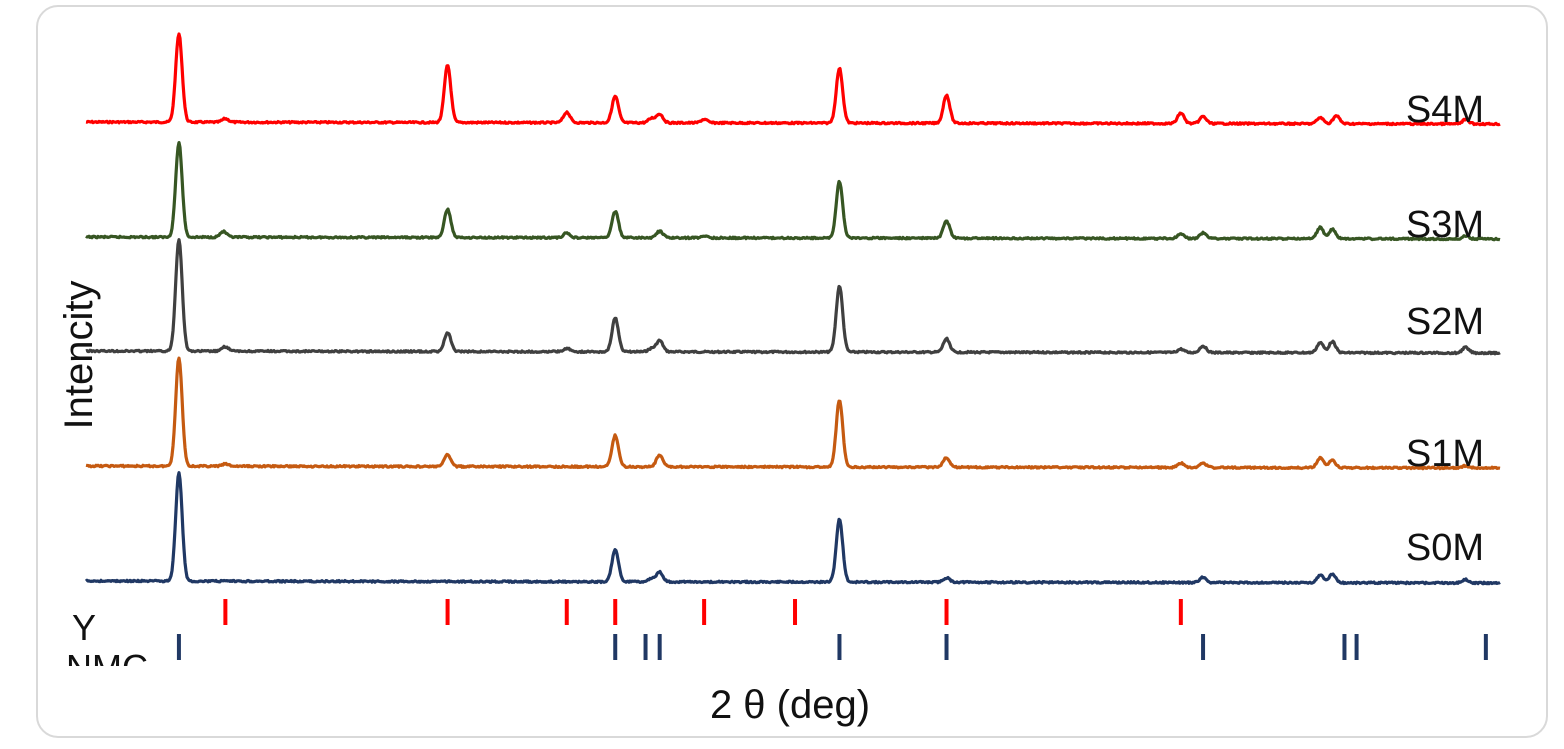 This screenshot has height=749, width=1564. What do you see at coordinates (1445, 454) in the screenshot?
I see `series-label-s1m: S1M` at bounding box center [1445, 454].